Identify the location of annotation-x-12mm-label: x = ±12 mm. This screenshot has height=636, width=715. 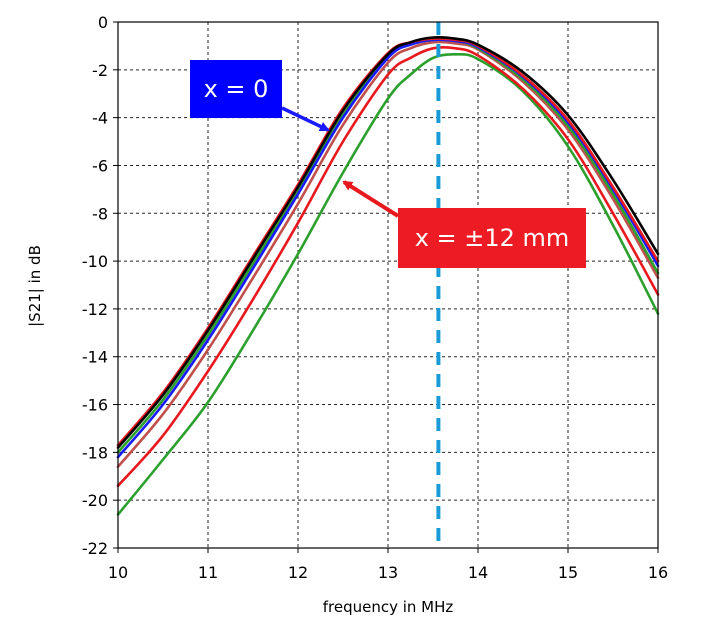
(492, 238).